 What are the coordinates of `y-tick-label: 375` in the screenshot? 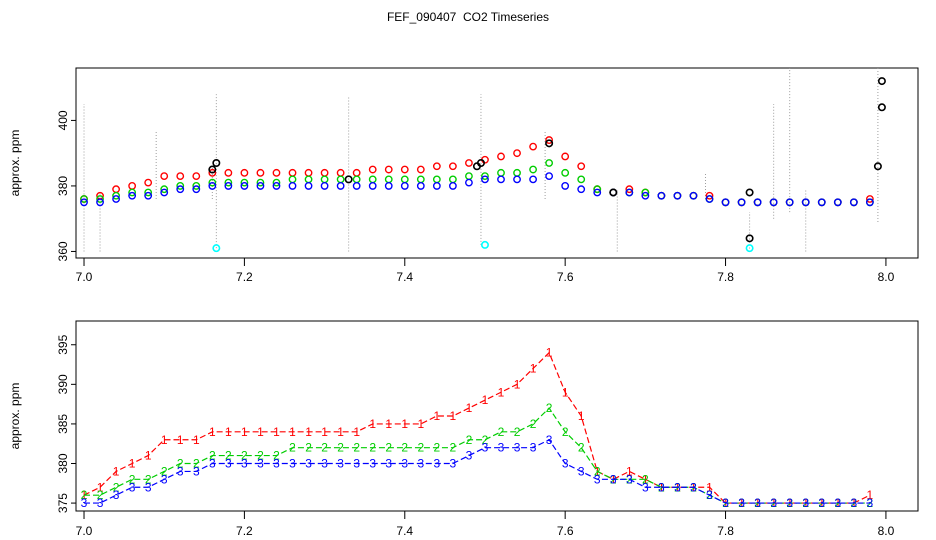 It's located at (63, 503).